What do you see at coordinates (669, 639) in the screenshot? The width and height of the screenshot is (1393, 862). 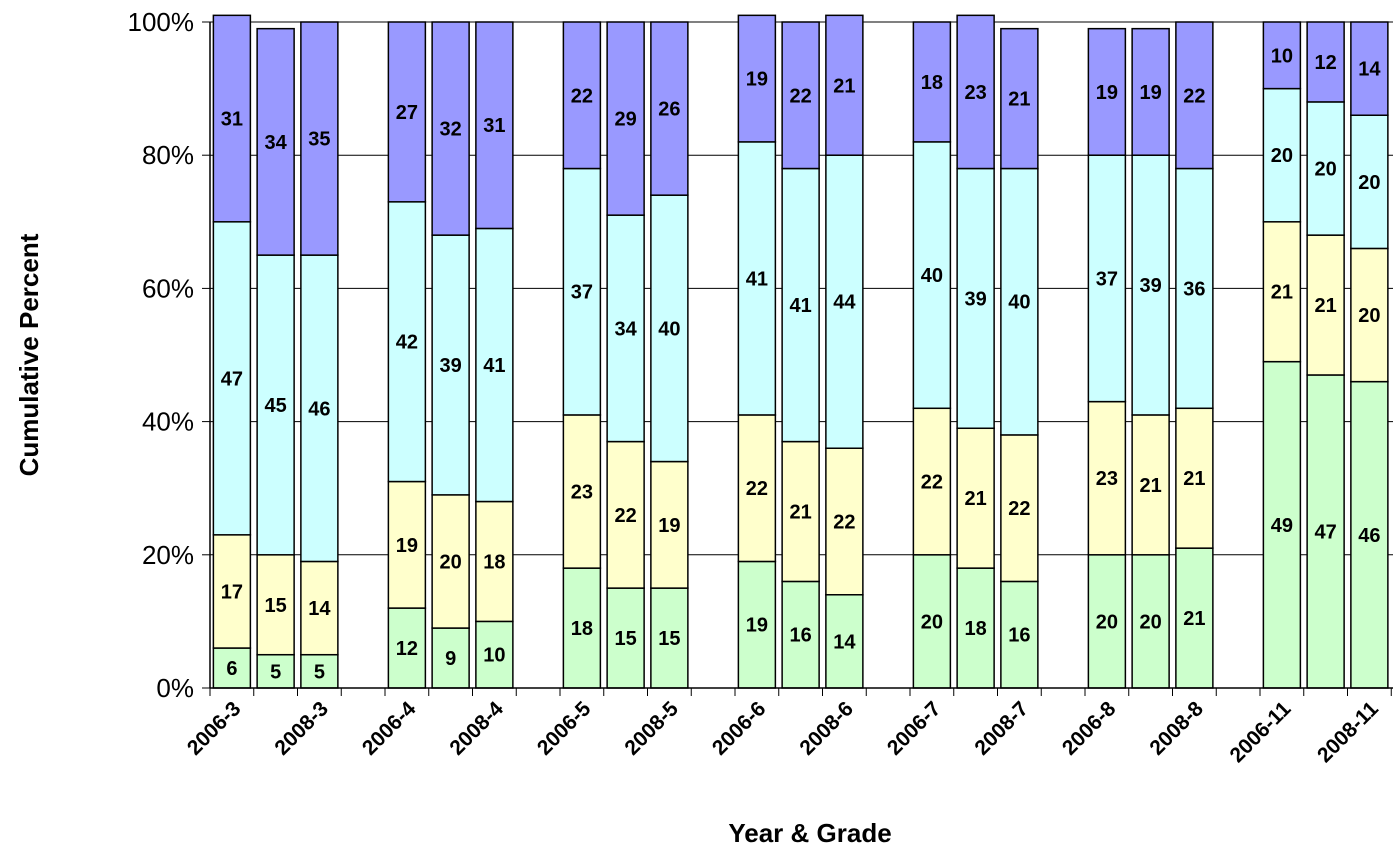 I see `segment-value-label: 15` at bounding box center [669, 639].